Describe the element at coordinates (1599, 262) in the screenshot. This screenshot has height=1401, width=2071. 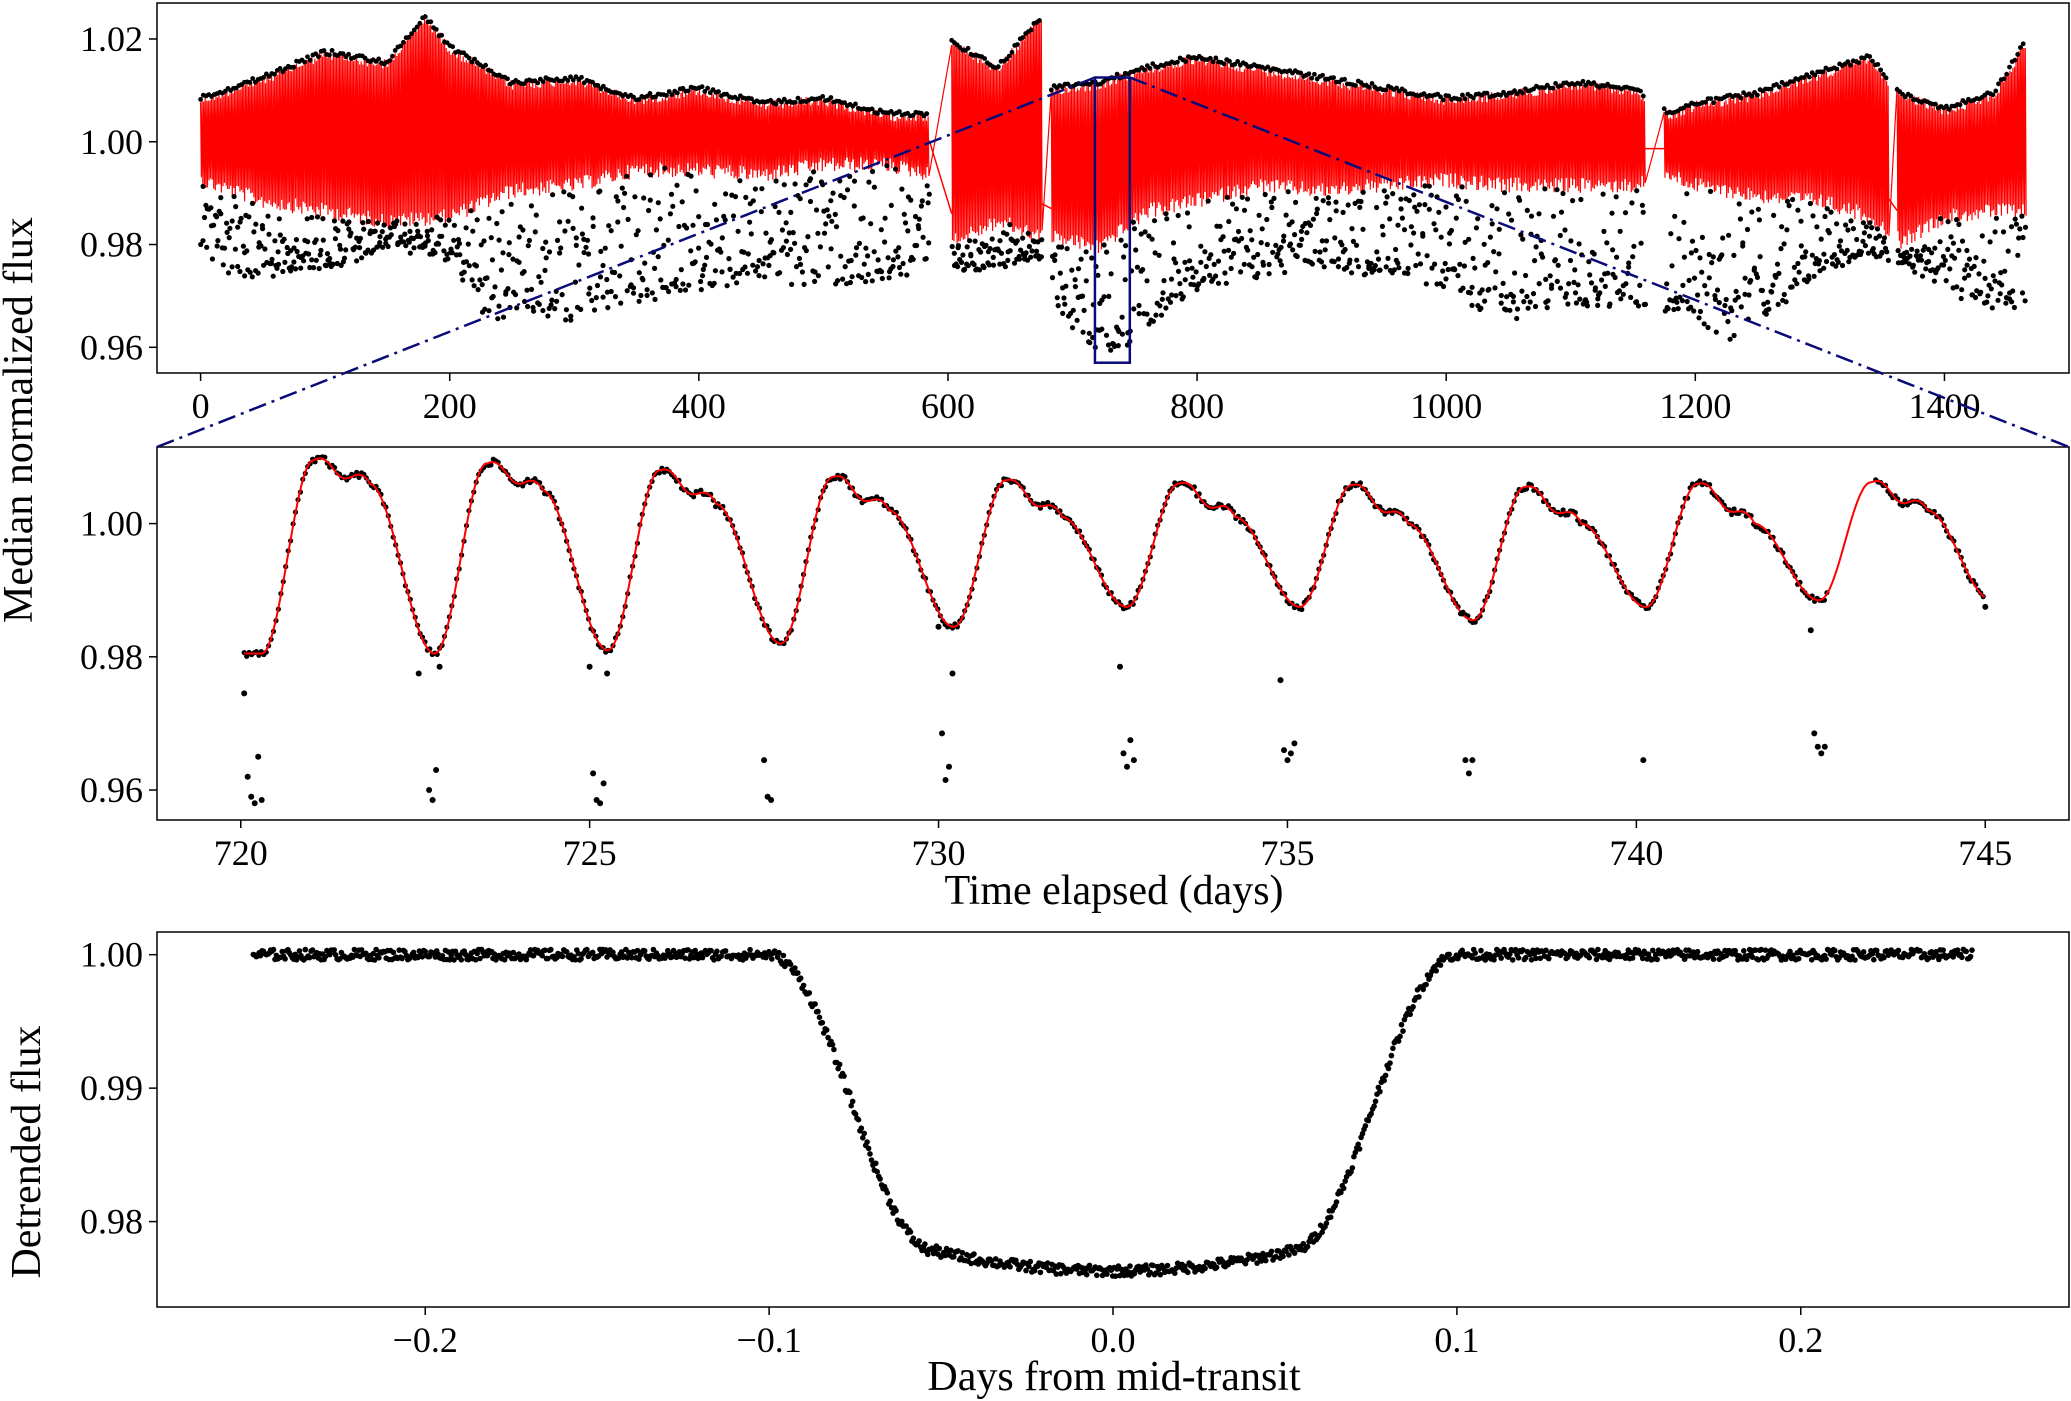
I see `zoom-connector-right` at that location.